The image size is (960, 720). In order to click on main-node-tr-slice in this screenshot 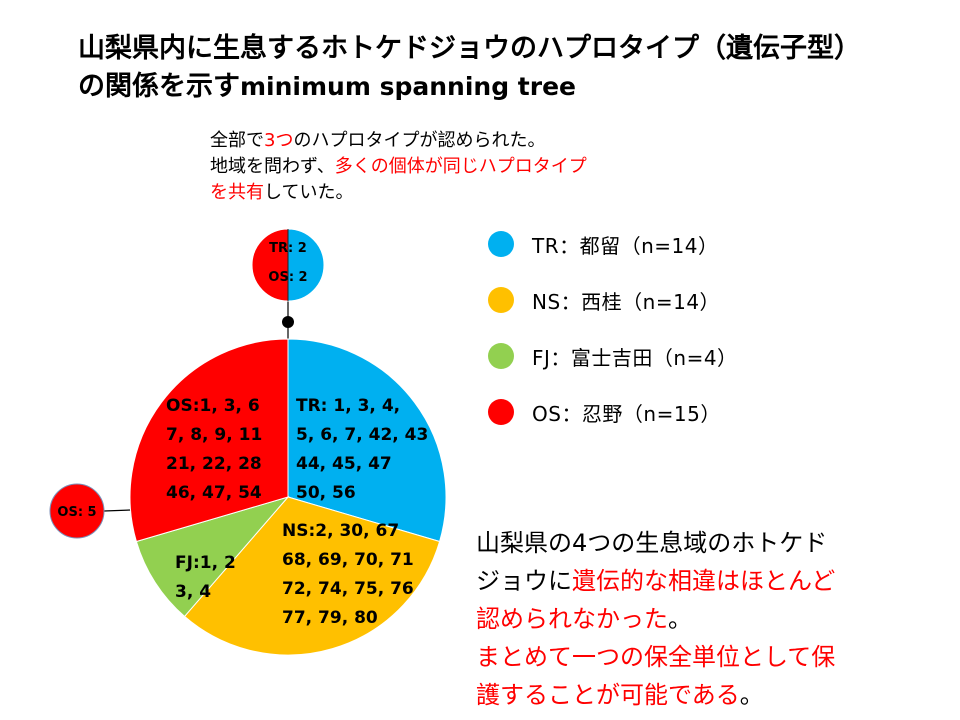, I will do `click(367, 440)`.